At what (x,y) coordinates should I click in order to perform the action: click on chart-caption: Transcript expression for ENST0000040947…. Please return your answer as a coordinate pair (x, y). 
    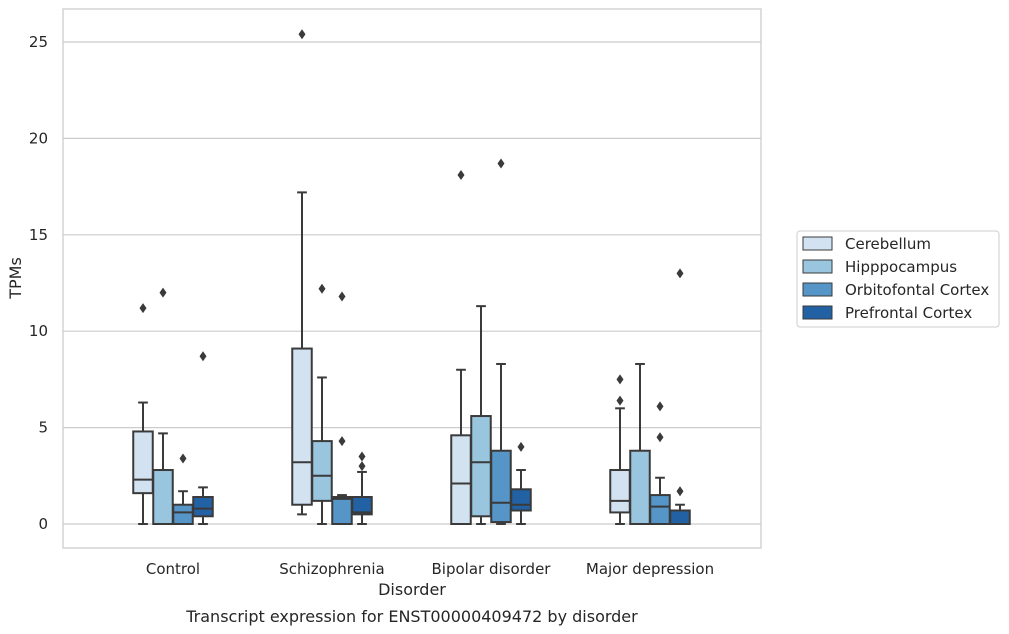
    Looking at the image, I should click on (411, 616).